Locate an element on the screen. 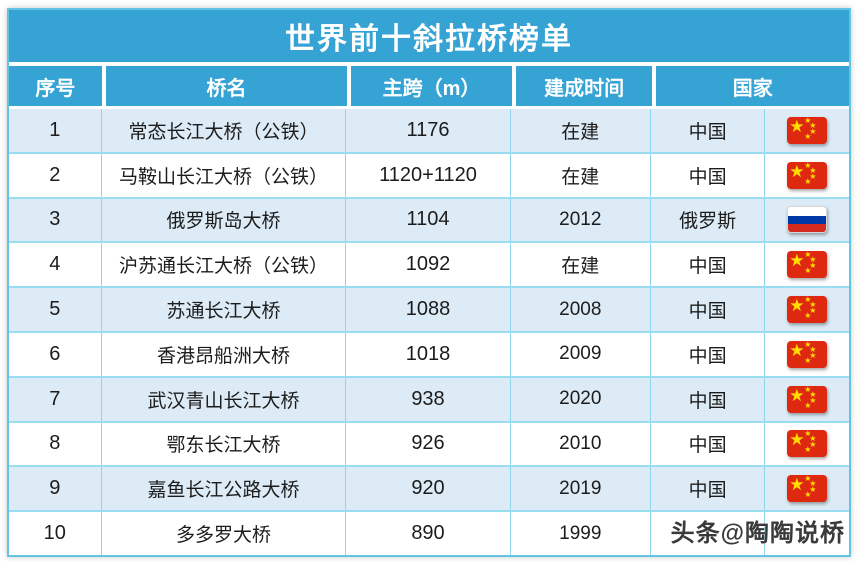 Image resolution: width=858 pixels, height=563 pixels. rank-cell: 8 is located at coordinates (55, 444).